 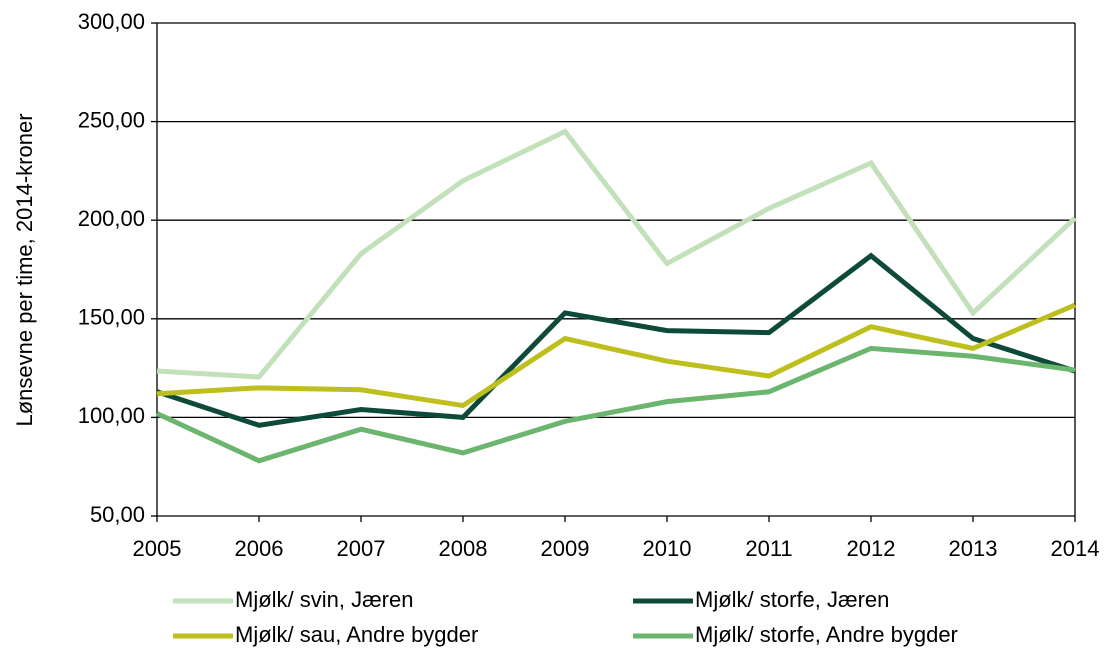 What do you see at coordinates (826, 634) in the screenshot?
I see `legend-label: Mjølk/ storfe, Andre bygder` at bounding box center [826, 634].